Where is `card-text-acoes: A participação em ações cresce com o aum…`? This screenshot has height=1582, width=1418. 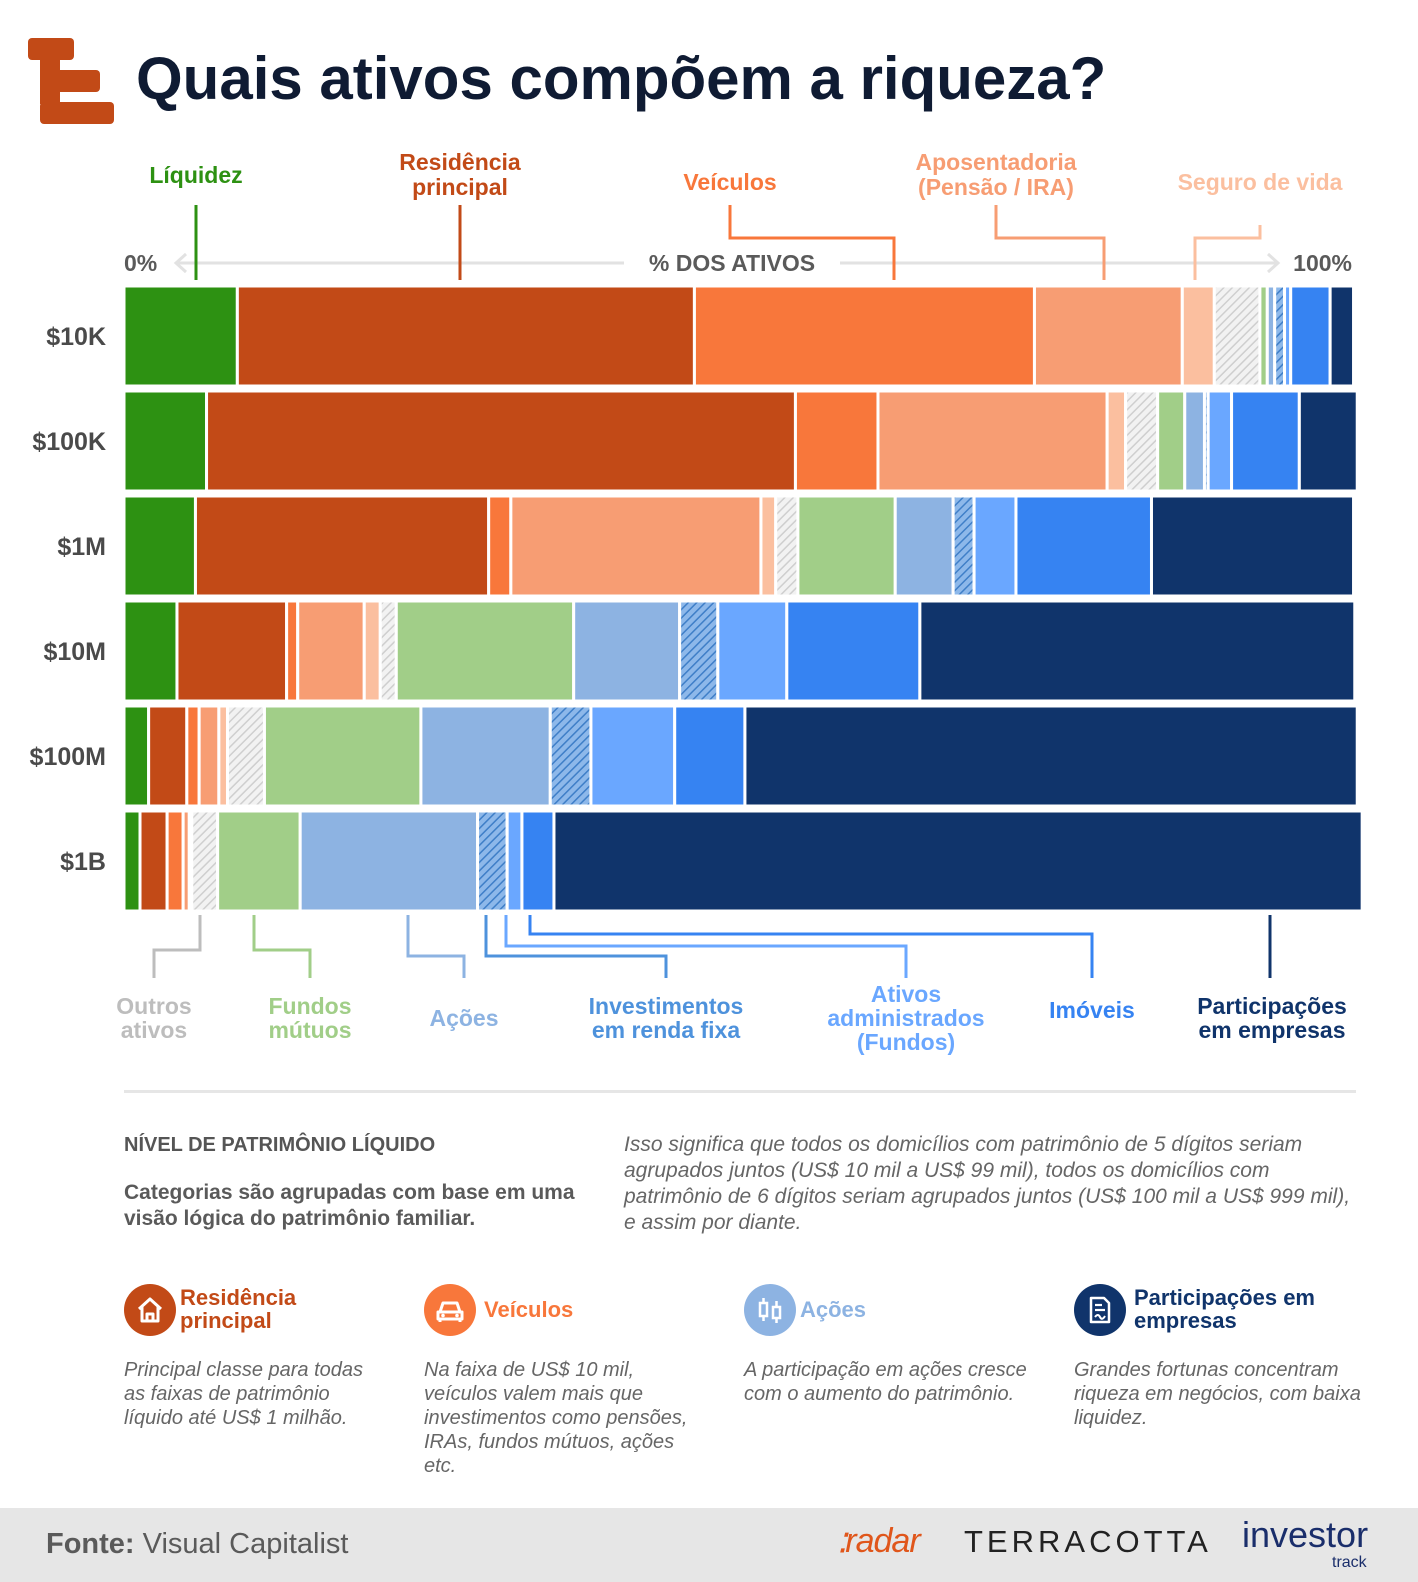
card-text-acoes: A participação em ações cresce com o aum… is located at coordinates (885, 1382).